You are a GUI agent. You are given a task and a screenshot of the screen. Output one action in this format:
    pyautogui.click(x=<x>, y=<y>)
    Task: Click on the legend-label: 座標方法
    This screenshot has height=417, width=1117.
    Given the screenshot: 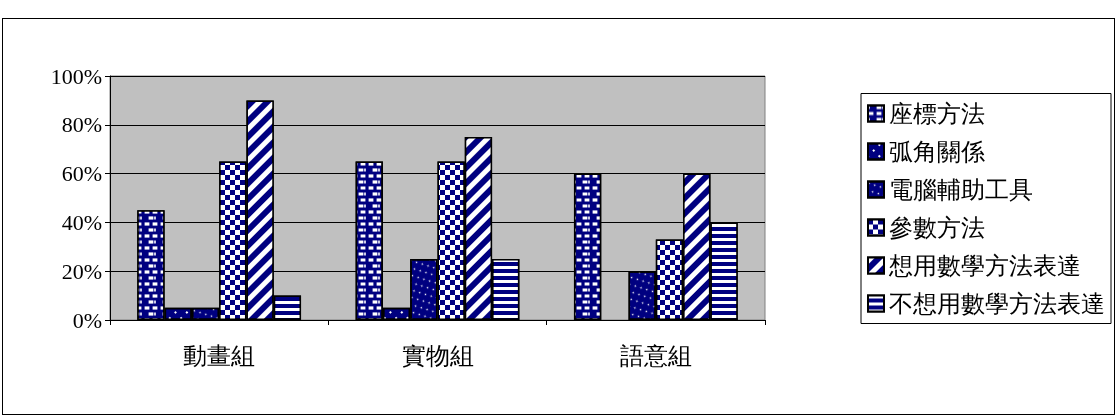 What is the action you would take?
    pyautogui.click(x=937, y=113)
    